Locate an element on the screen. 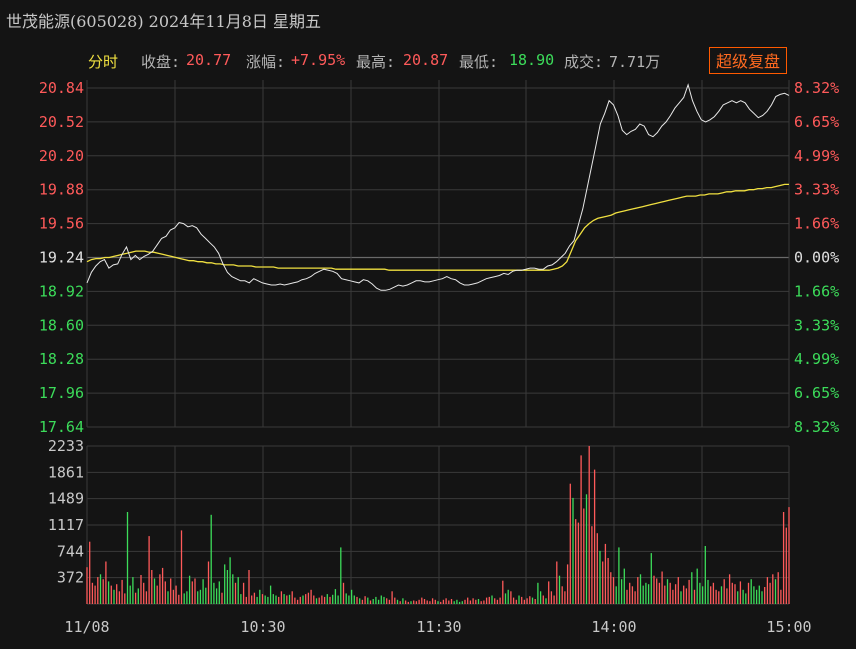 The height and width of the screenshot is (649, 856). time-axis: 11/08 10:30 11:30 14:00 15:00 is located at coordinates (437, 627).